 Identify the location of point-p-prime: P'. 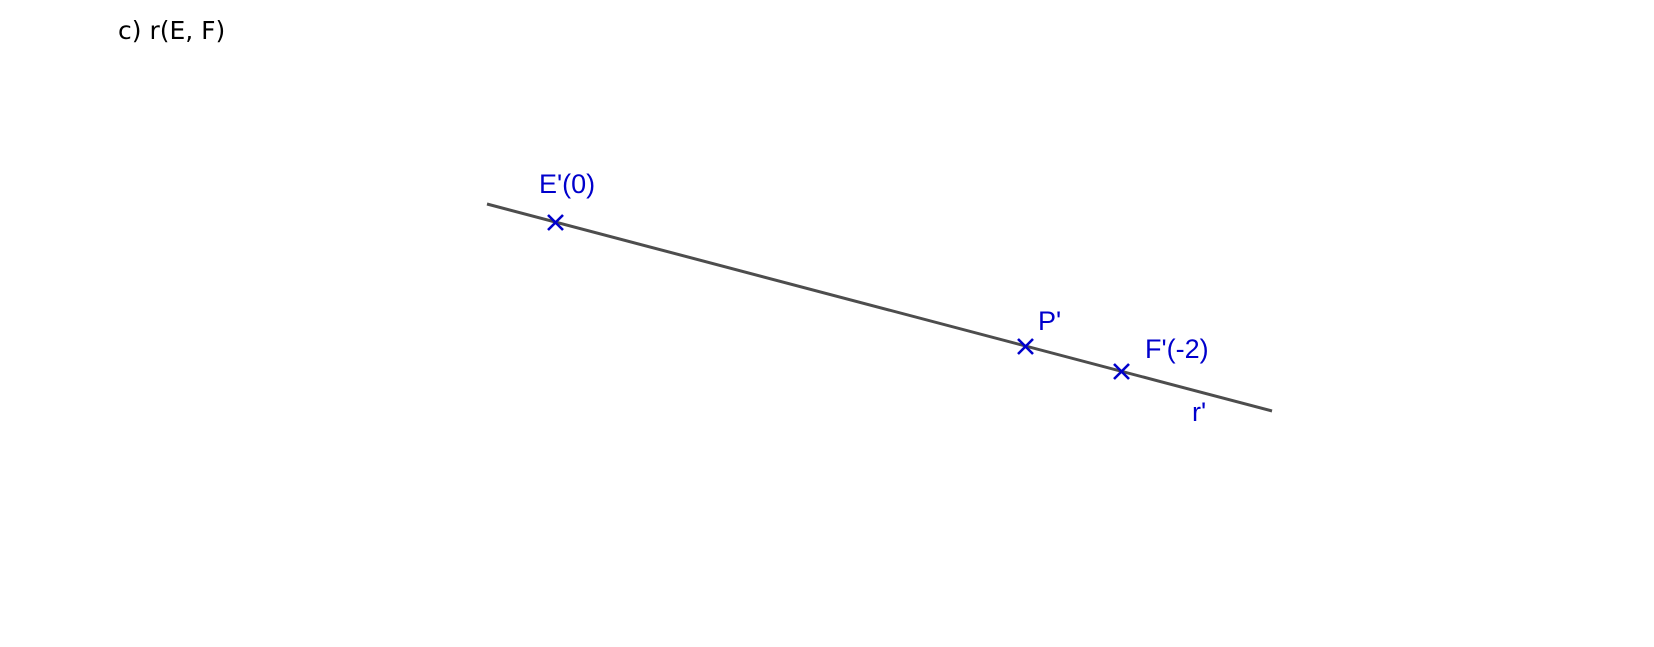
(1039, 330).